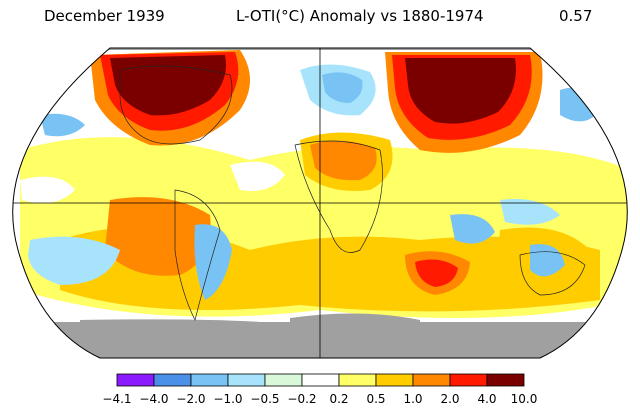  I want to click on legend-label: 0.5, so click(375, 399).